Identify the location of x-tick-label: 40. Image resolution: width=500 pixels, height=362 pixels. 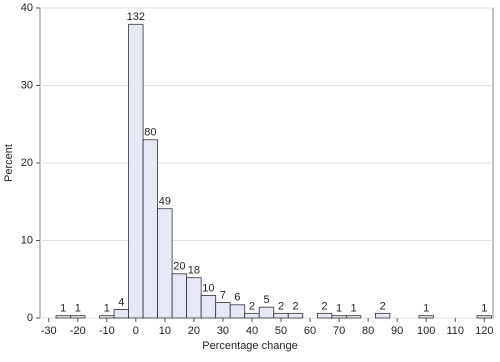
(252, 331).